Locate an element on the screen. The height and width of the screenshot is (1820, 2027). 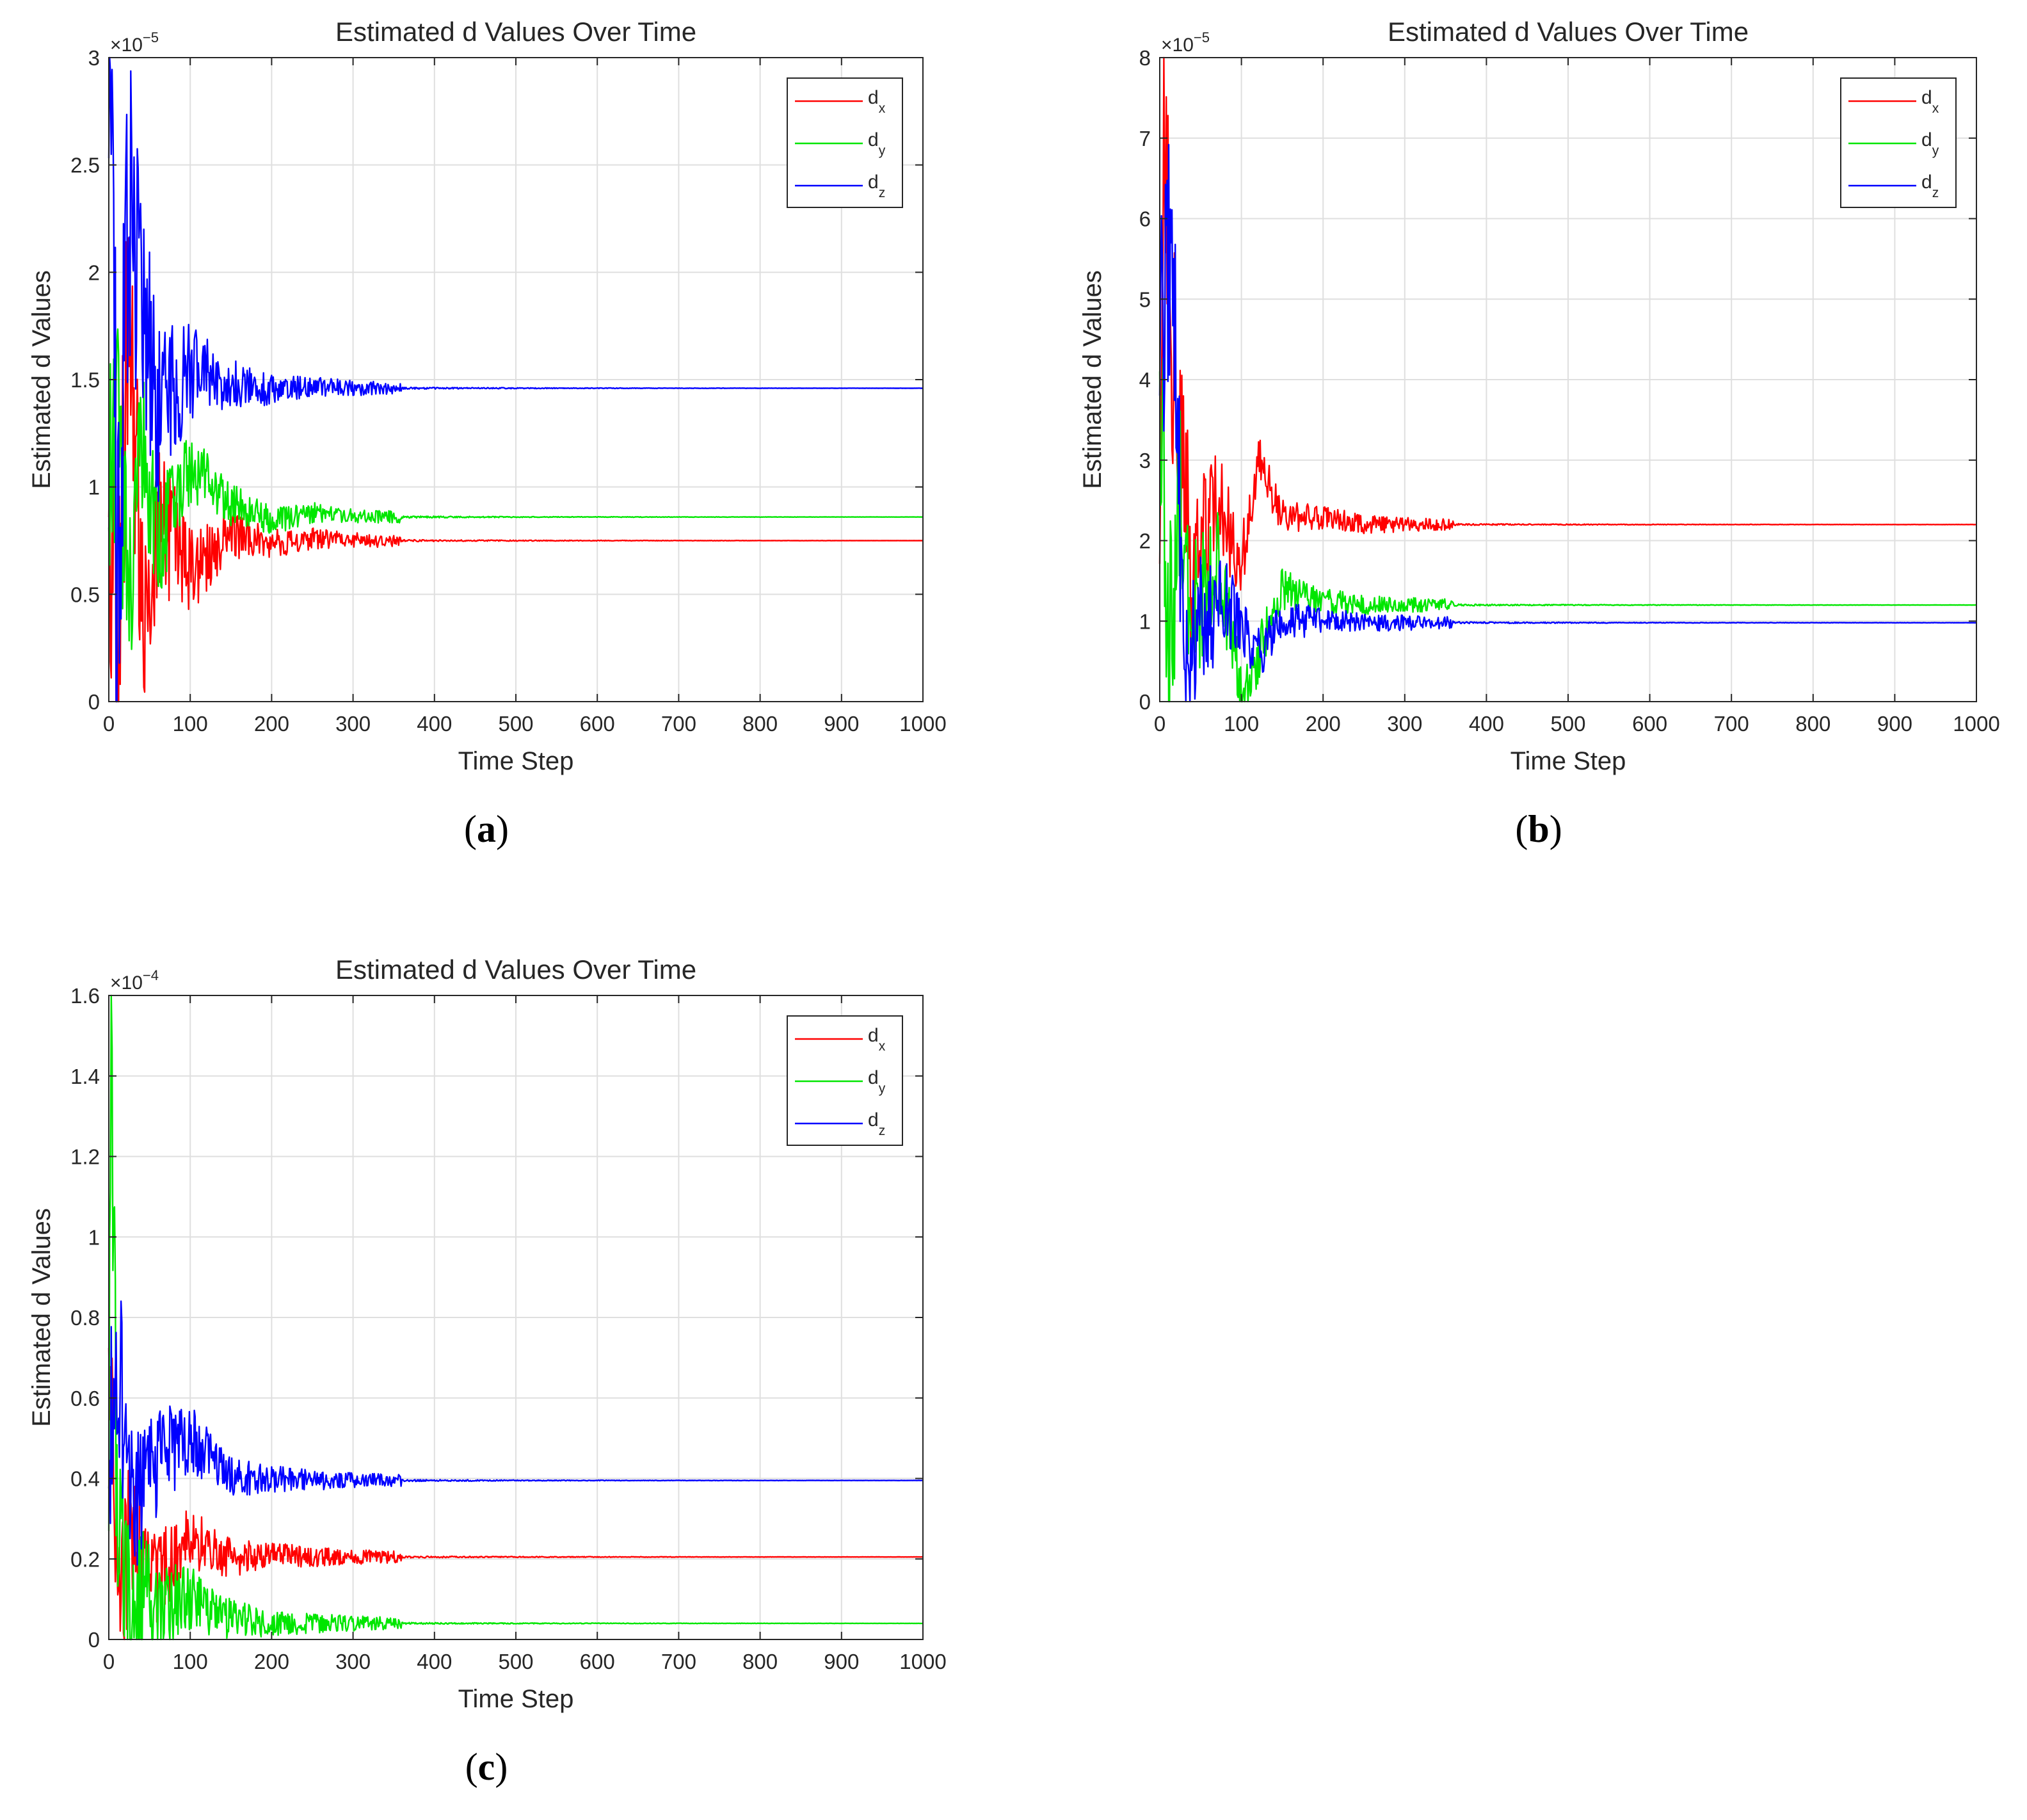
y-tick-label: 1.2 is located at coordinates (85, 1157).